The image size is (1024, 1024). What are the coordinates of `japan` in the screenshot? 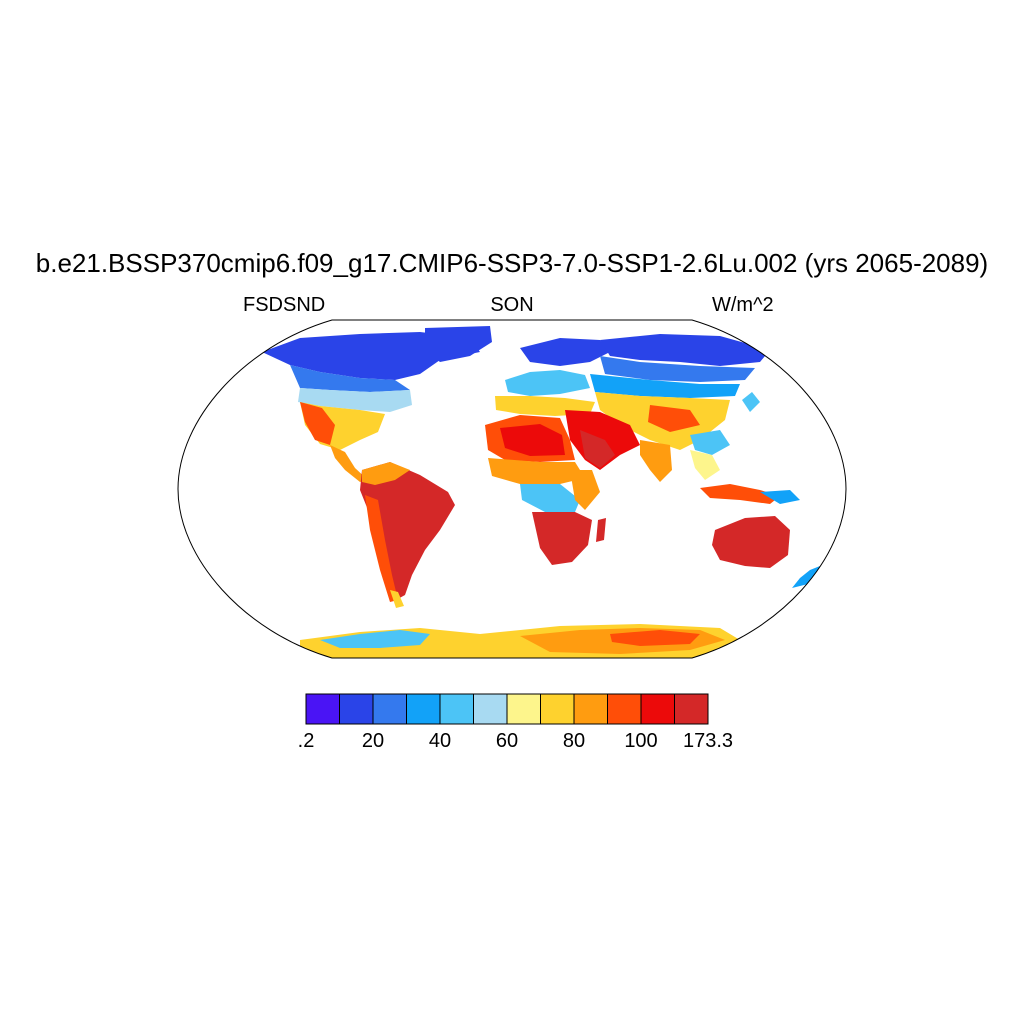 It's located at (751, 402).